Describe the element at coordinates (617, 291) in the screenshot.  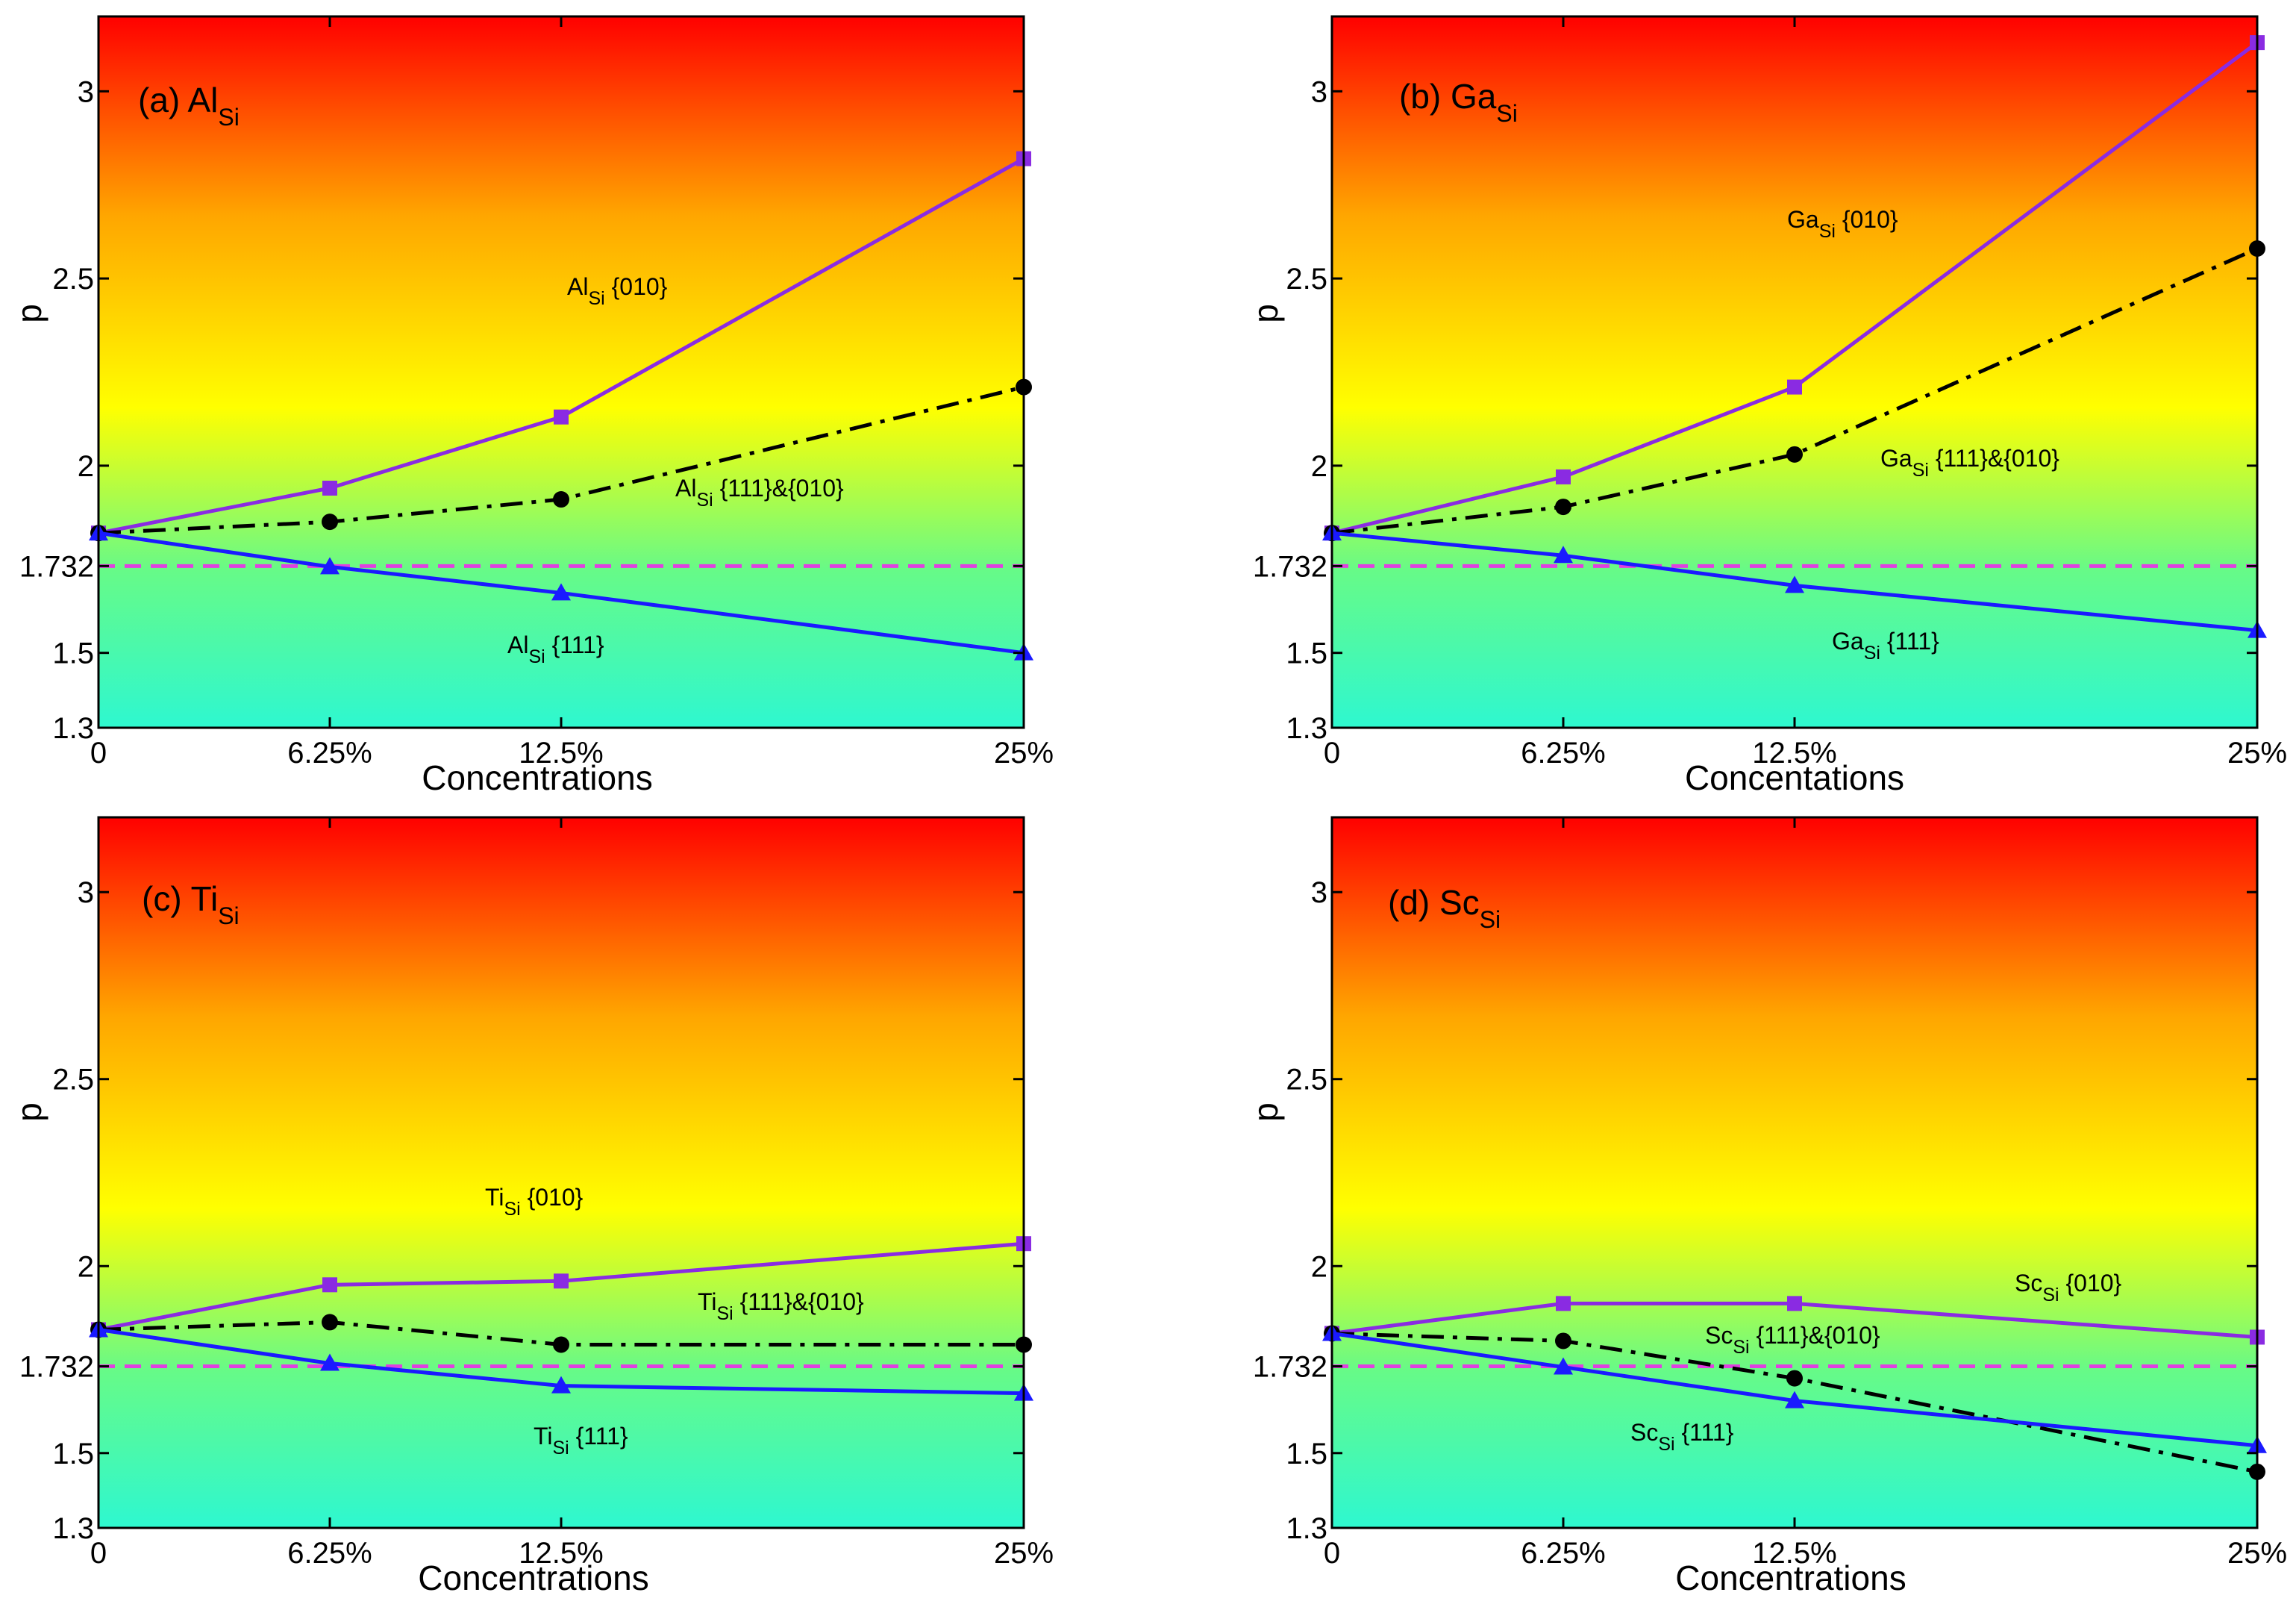
I see `series-label-s010: AlSi {010}` at that location.